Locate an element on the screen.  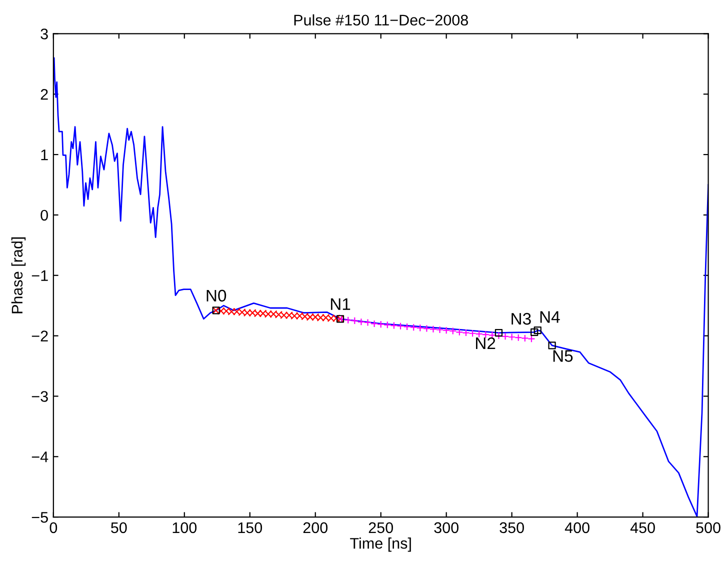
y-tick-label: −5 is located at coordinates (40, 517).